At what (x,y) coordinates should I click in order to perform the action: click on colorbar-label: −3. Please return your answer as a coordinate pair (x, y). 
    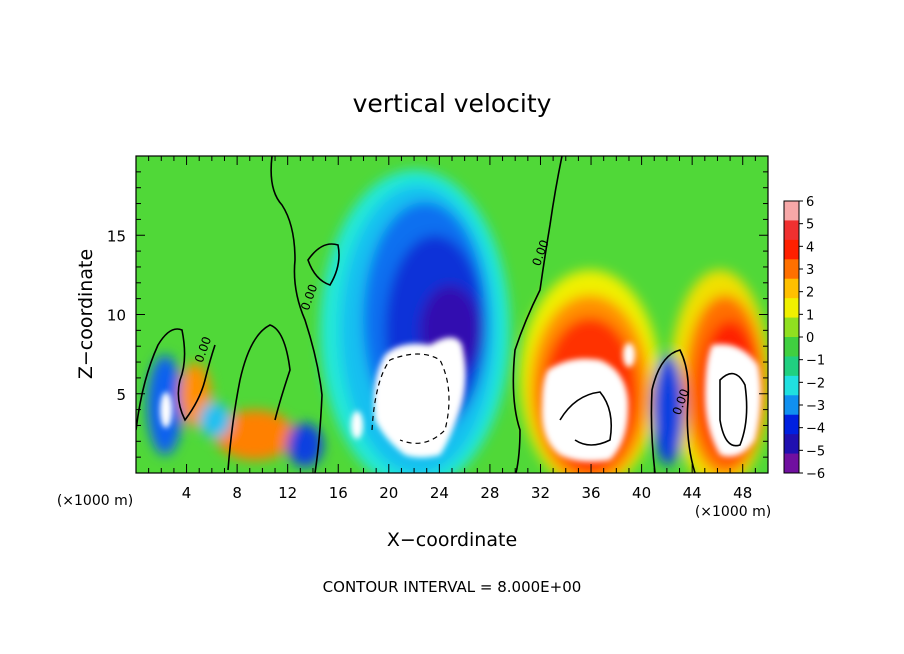
    Looking at the image, I should click on (815, 406).